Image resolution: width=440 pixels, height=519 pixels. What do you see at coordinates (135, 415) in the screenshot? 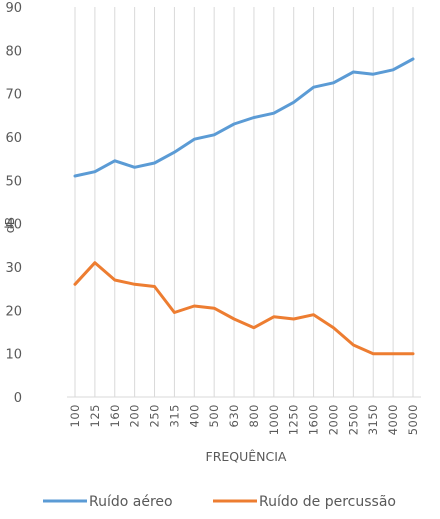
I see `x-tick-label: 200` at bounding box center [135, 415].